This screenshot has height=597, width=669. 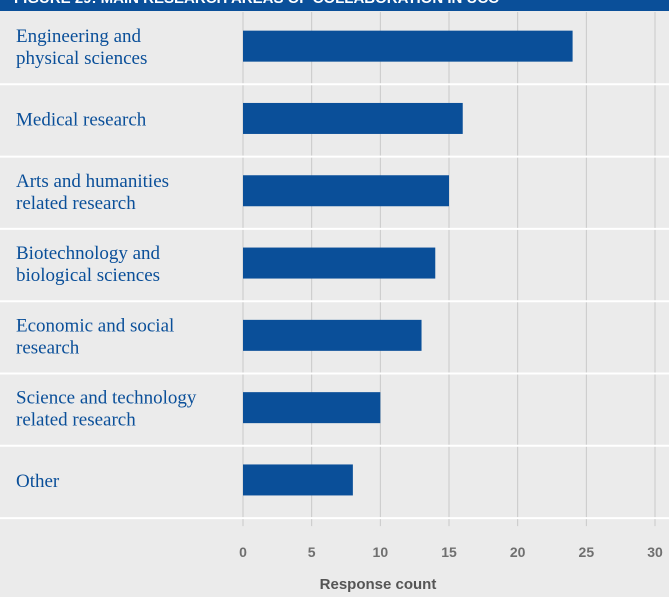 What do you see at coordinates (88, 275) in the screenshot?
I see `category-label-3-line-1: biological sciences` at bounding box center [88, 275].